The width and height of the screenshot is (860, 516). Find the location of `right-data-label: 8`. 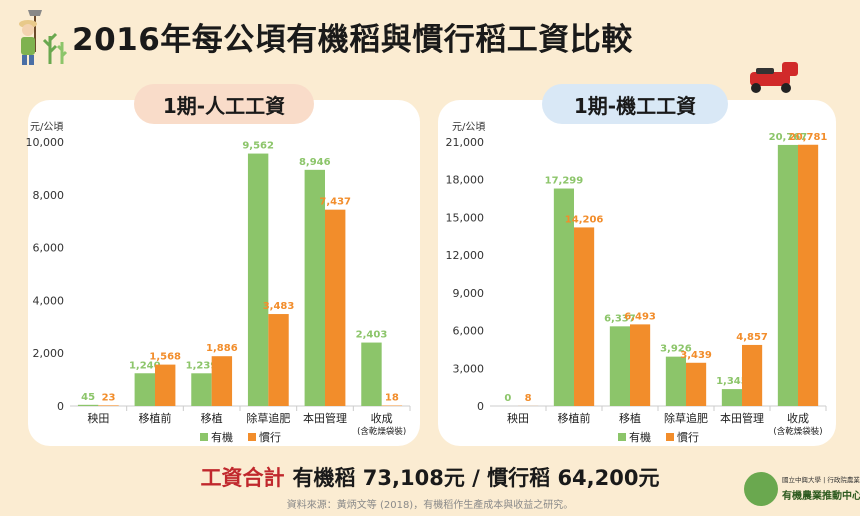

right-data-label: 8 is located at coordinates (528, 398).